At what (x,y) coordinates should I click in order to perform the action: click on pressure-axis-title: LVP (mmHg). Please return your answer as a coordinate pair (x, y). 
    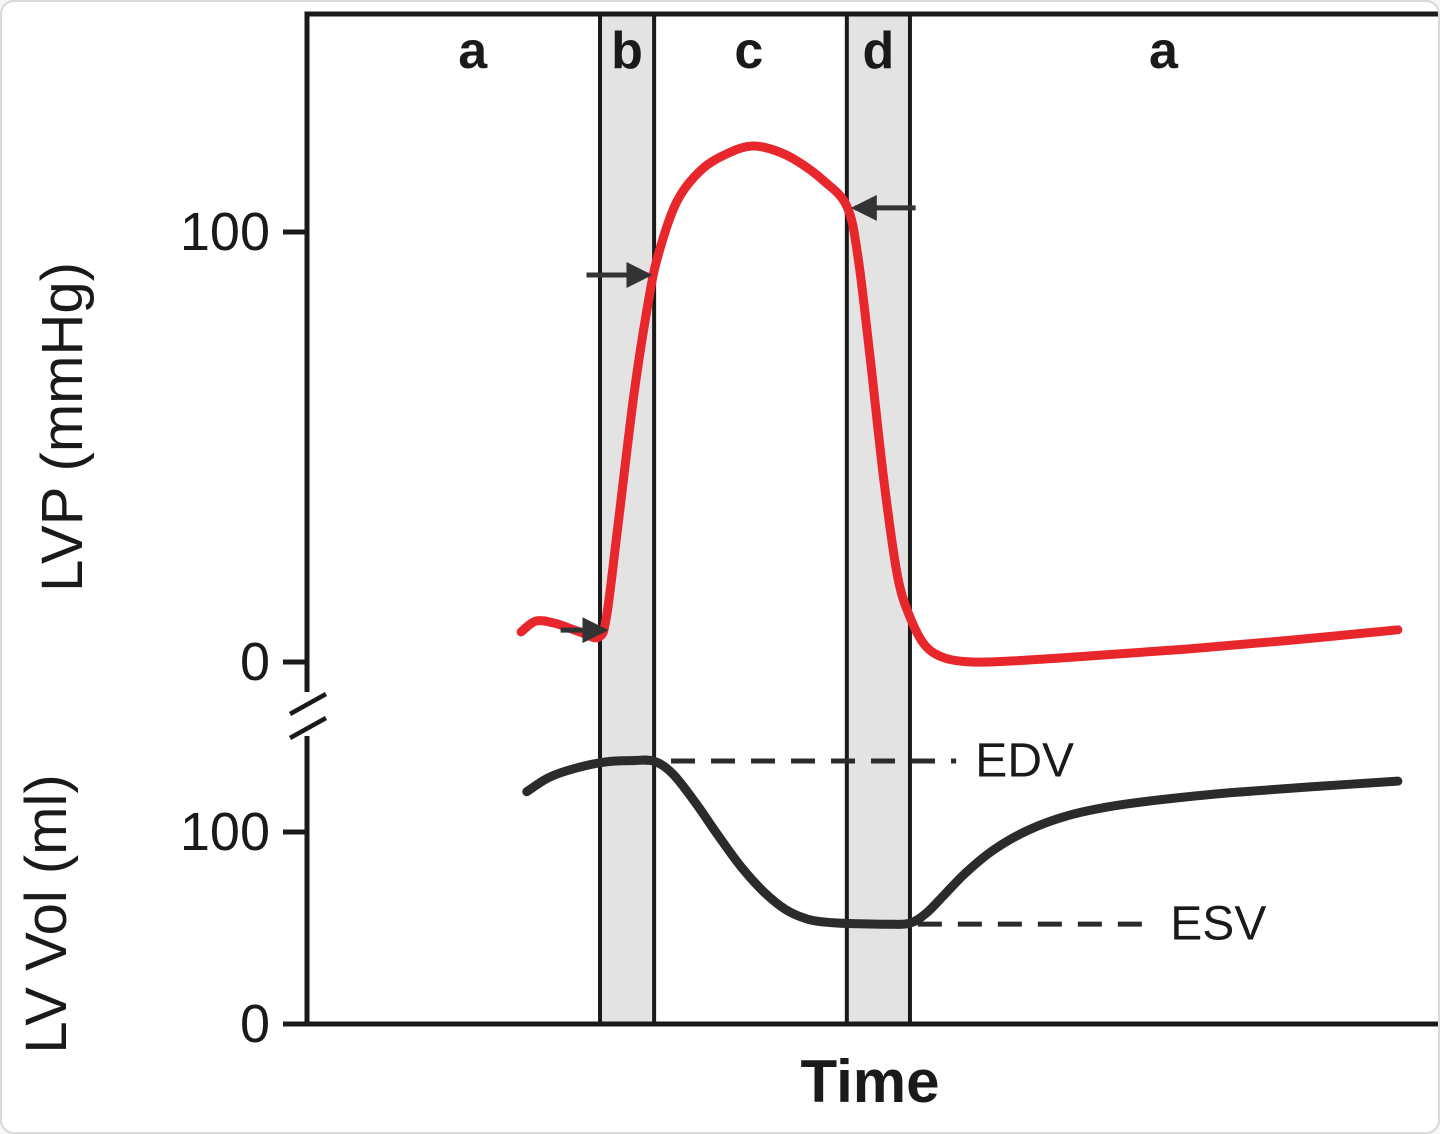
    Looking at the image, I should click on (62, 427).